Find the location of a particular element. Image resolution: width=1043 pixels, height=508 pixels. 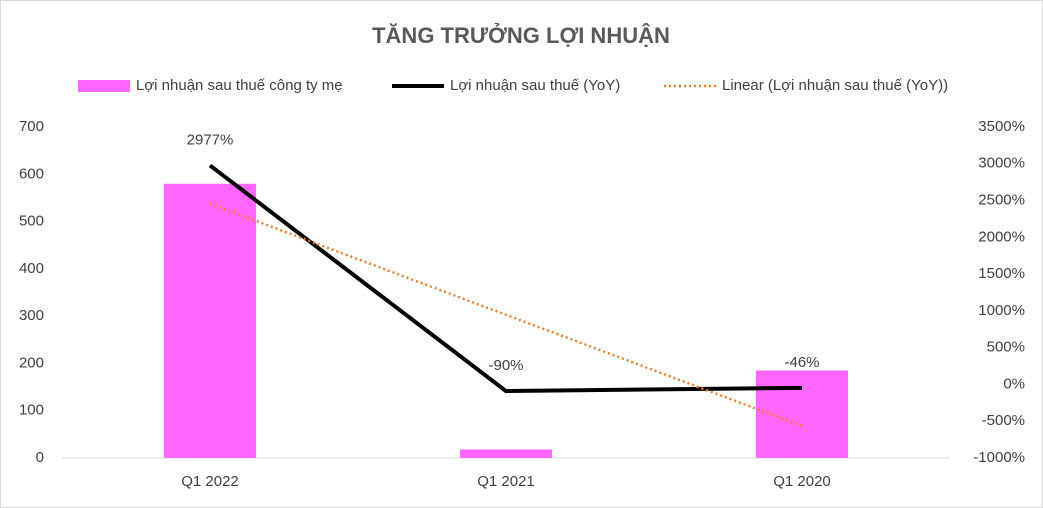

x-tick-label: Q1 2021 is located at coordinates (506, 481).